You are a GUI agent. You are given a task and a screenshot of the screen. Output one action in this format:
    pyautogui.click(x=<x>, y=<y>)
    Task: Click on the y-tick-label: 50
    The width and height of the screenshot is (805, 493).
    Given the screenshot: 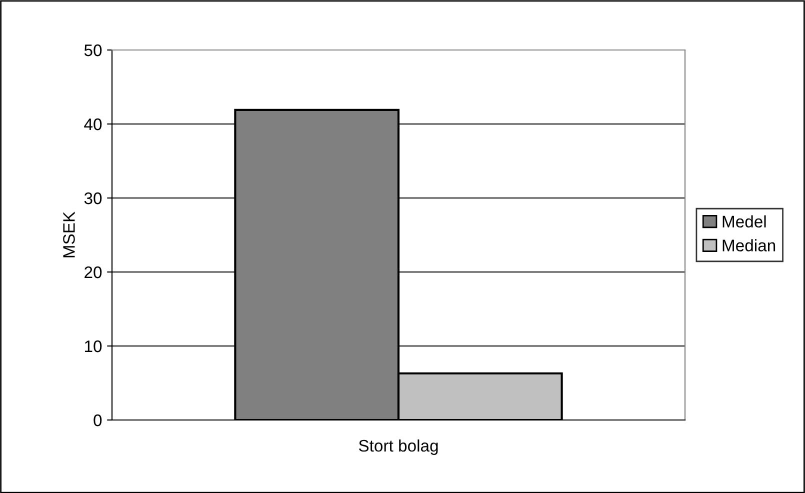 What is the action you would take?
    pyautogui.click(x=93, y=50)
    